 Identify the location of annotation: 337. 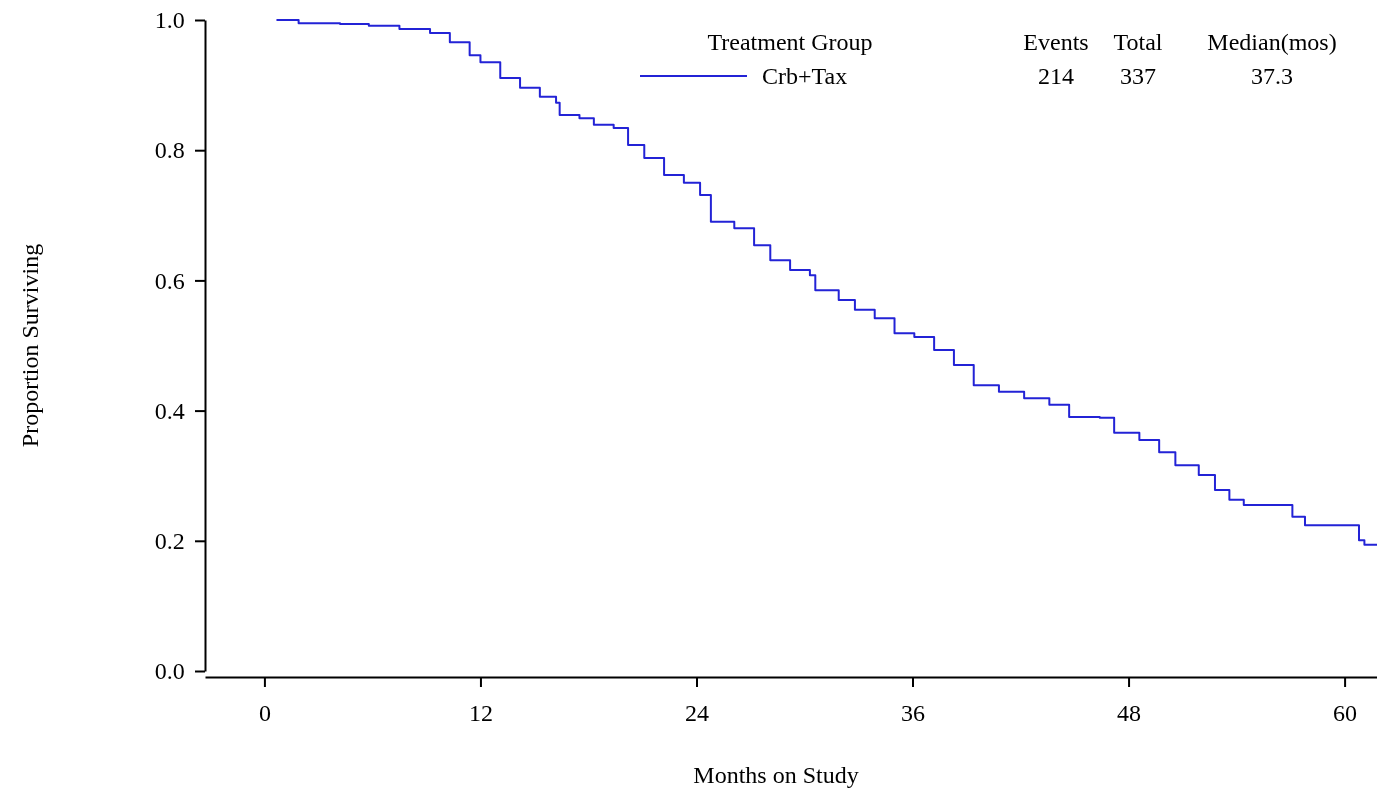
(1138, 76).